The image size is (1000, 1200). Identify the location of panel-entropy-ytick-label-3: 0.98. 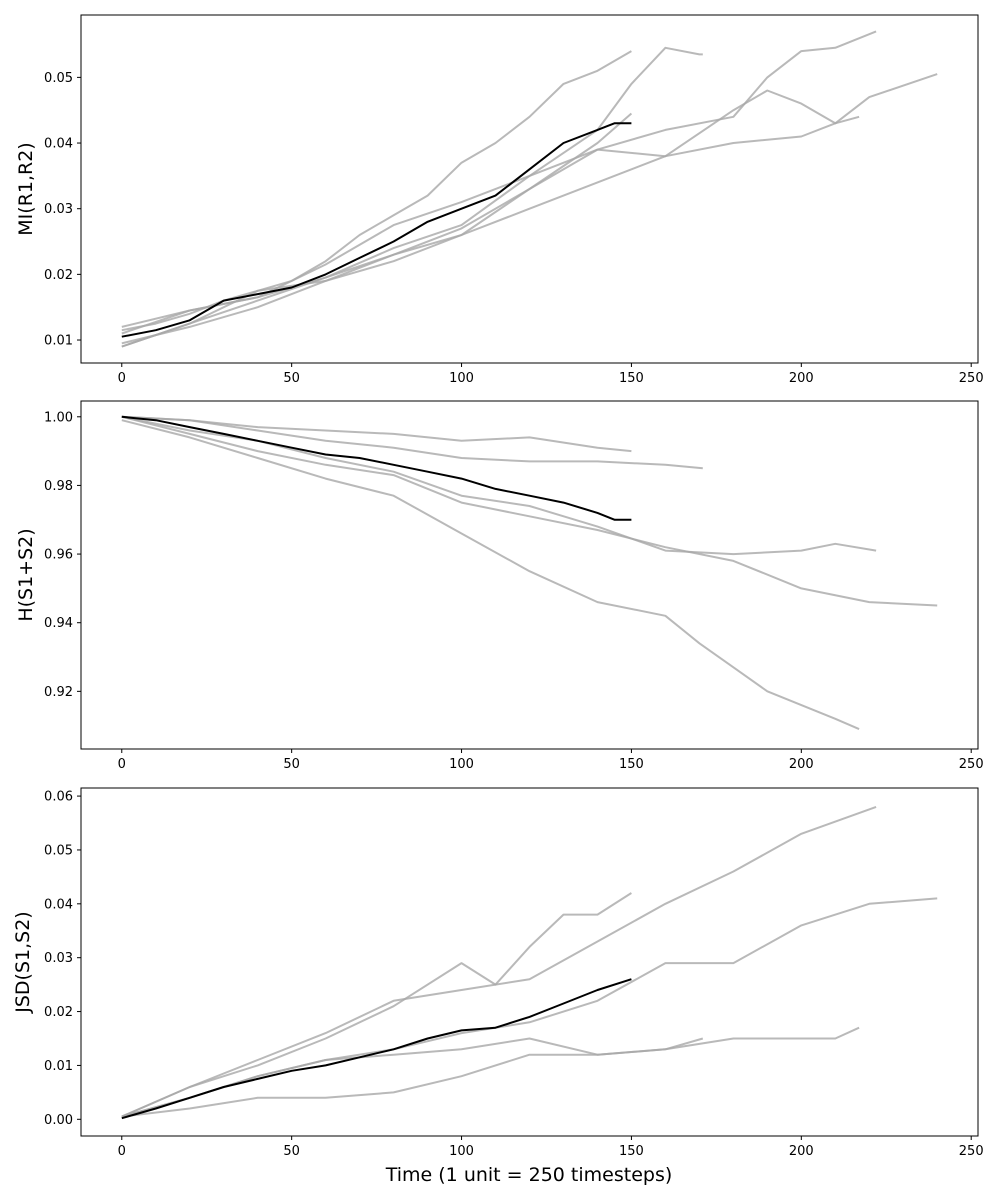
(58, 486).